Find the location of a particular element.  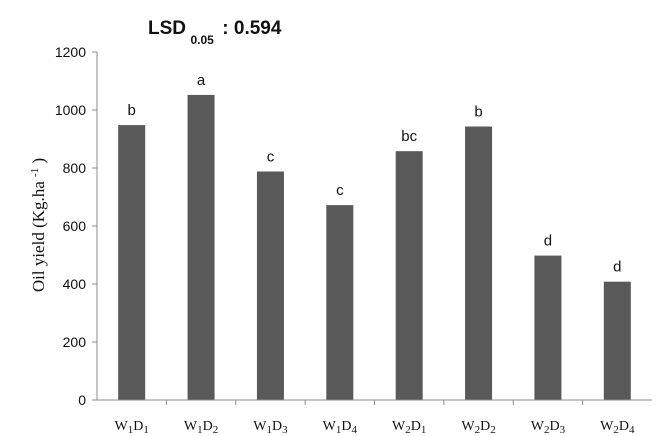

y-tick-label: 1200 is located at coordinates (70, 52).